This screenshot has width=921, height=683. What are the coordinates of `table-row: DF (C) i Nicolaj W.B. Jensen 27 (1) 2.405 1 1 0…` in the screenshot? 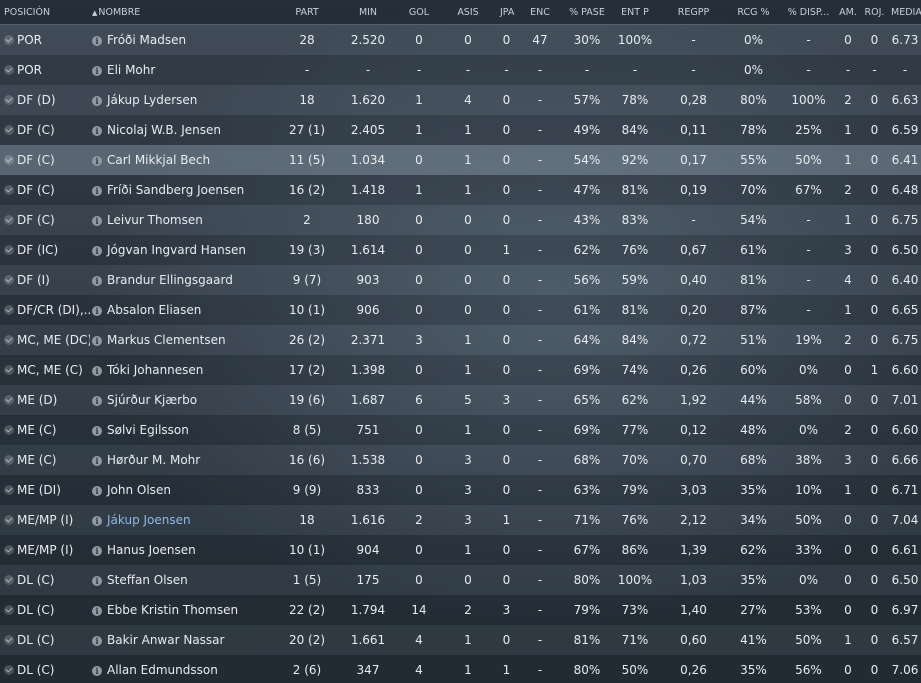 It's located at (460, 130).